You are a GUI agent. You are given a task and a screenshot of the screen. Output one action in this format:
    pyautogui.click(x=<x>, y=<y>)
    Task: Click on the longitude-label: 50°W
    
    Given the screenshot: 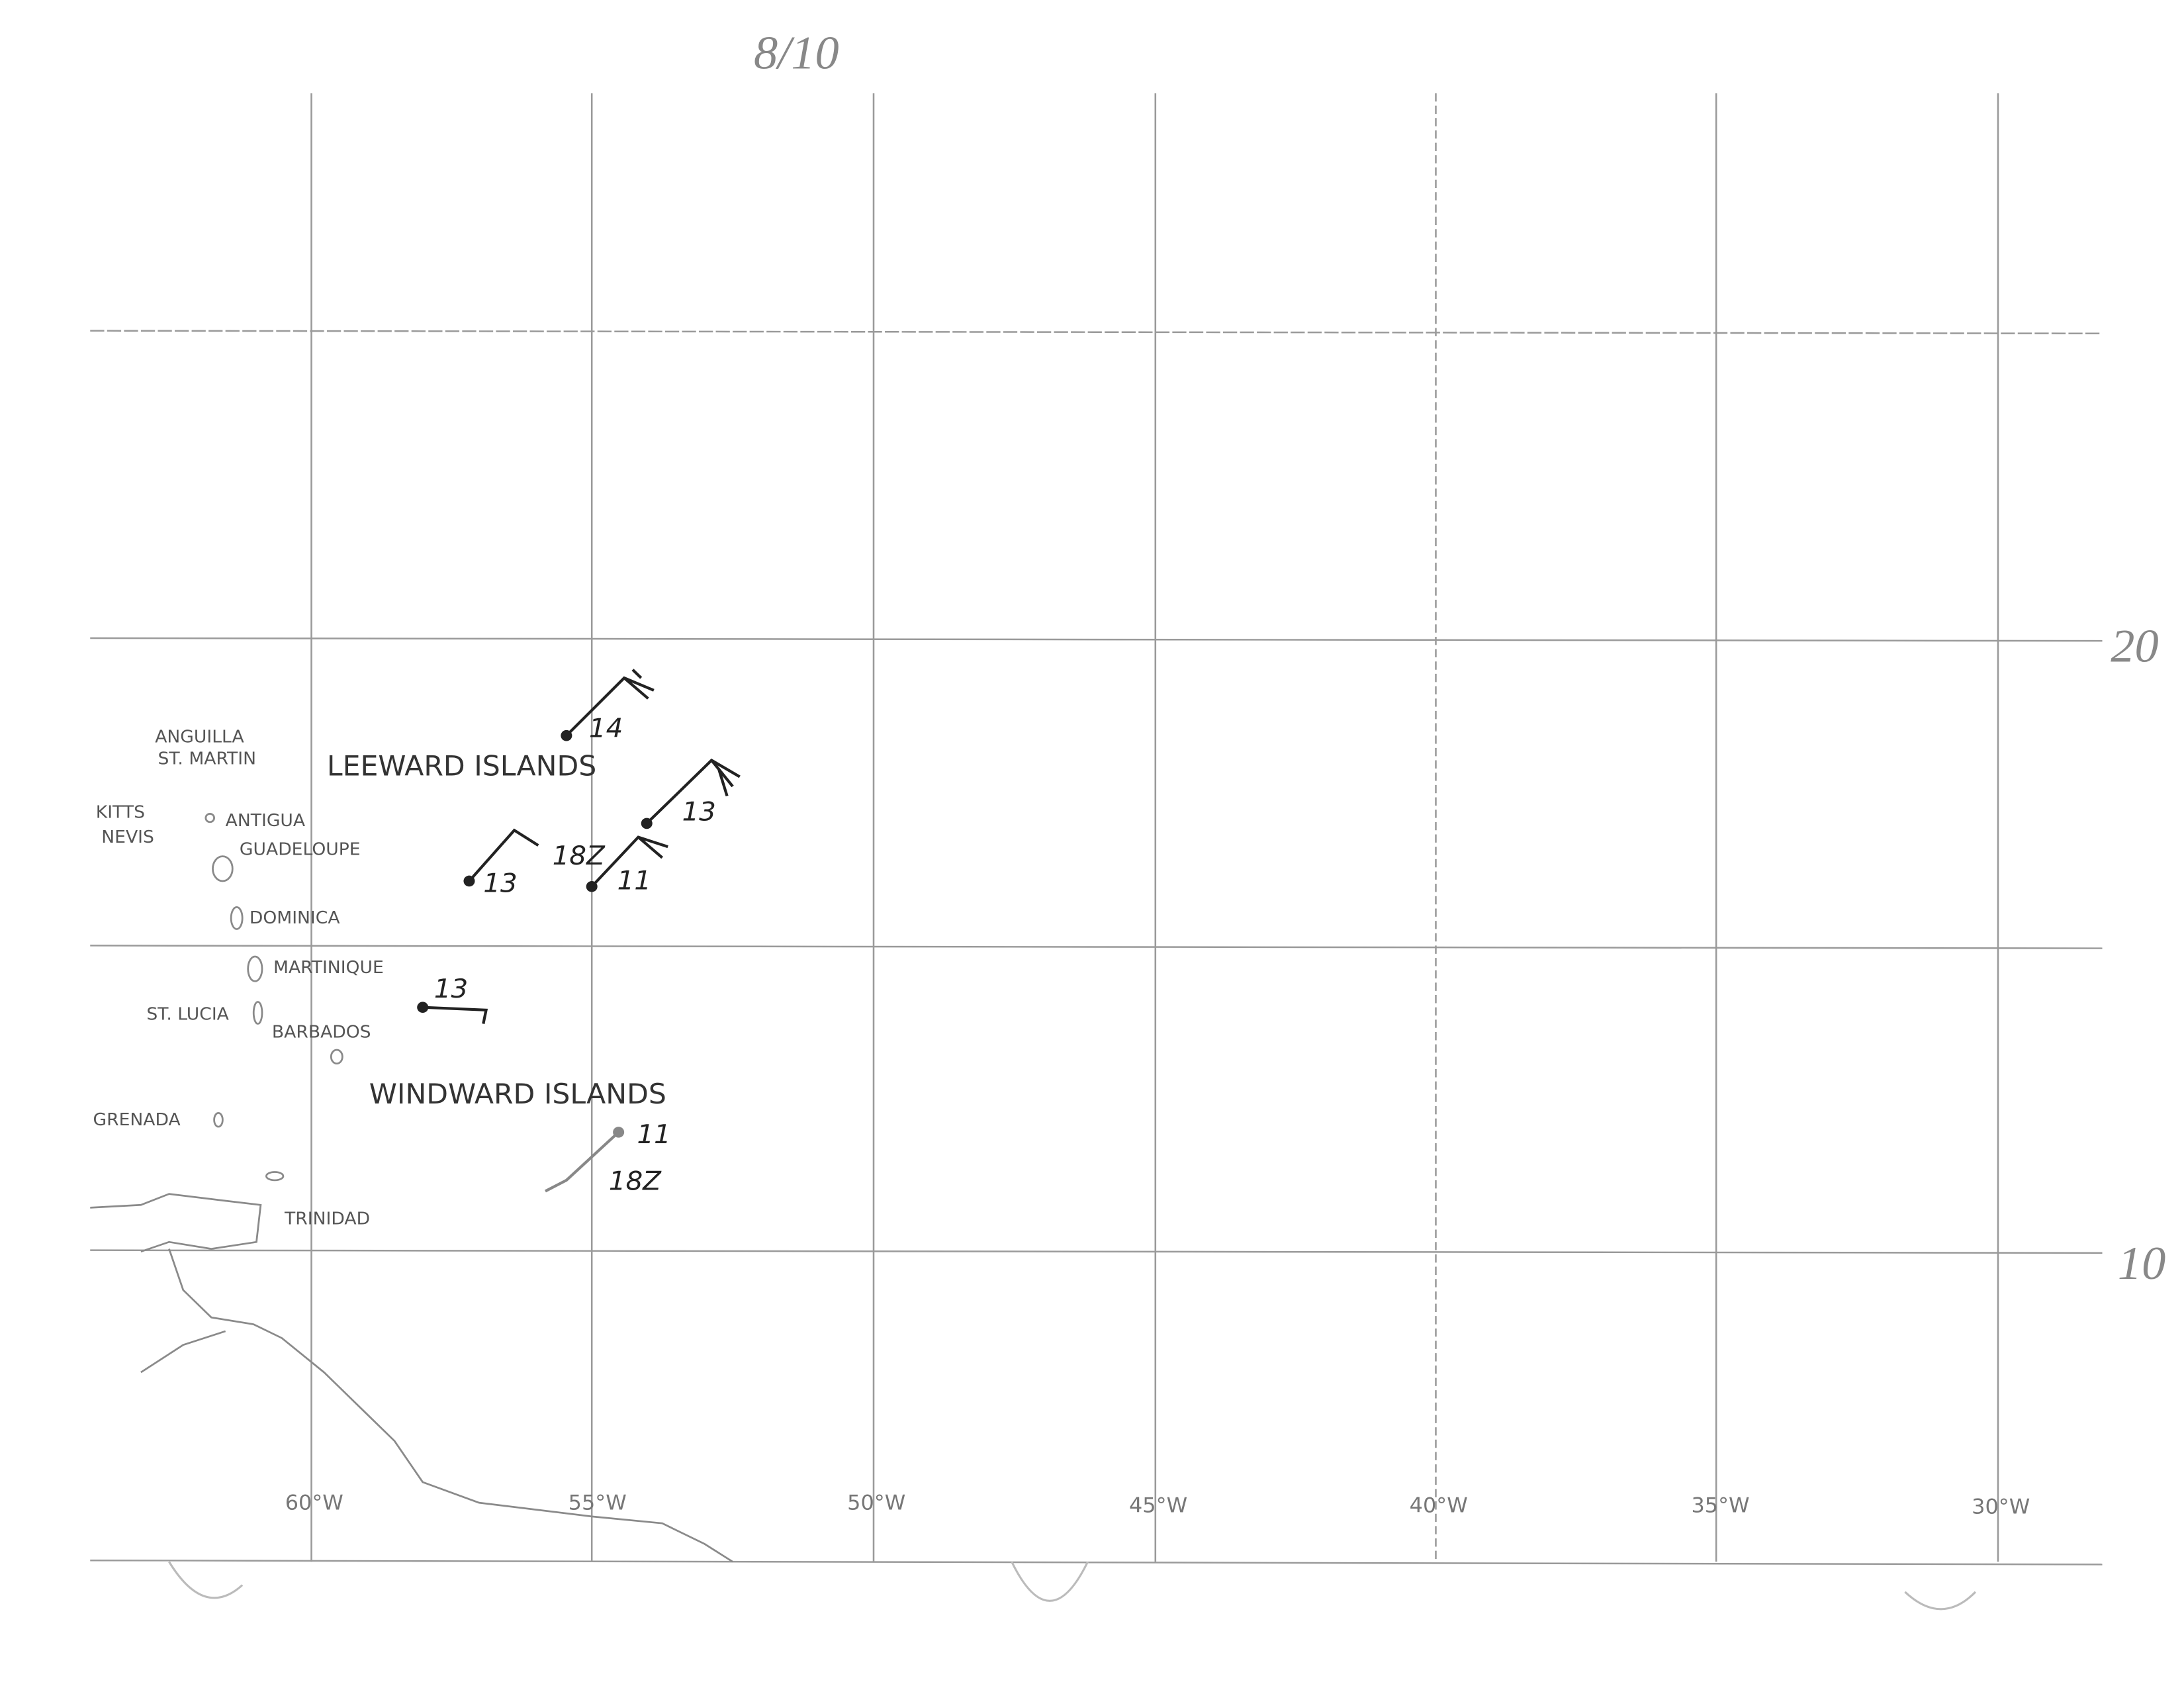 What is the action you would take?
    pyautogui.click(x=876, y=1503)
    